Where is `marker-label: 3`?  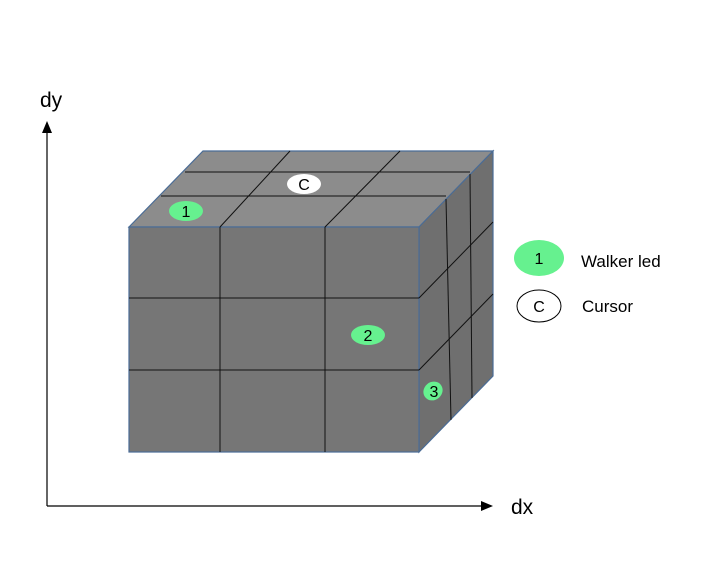
marker-label: 3 is located at coordinates (434, 392).